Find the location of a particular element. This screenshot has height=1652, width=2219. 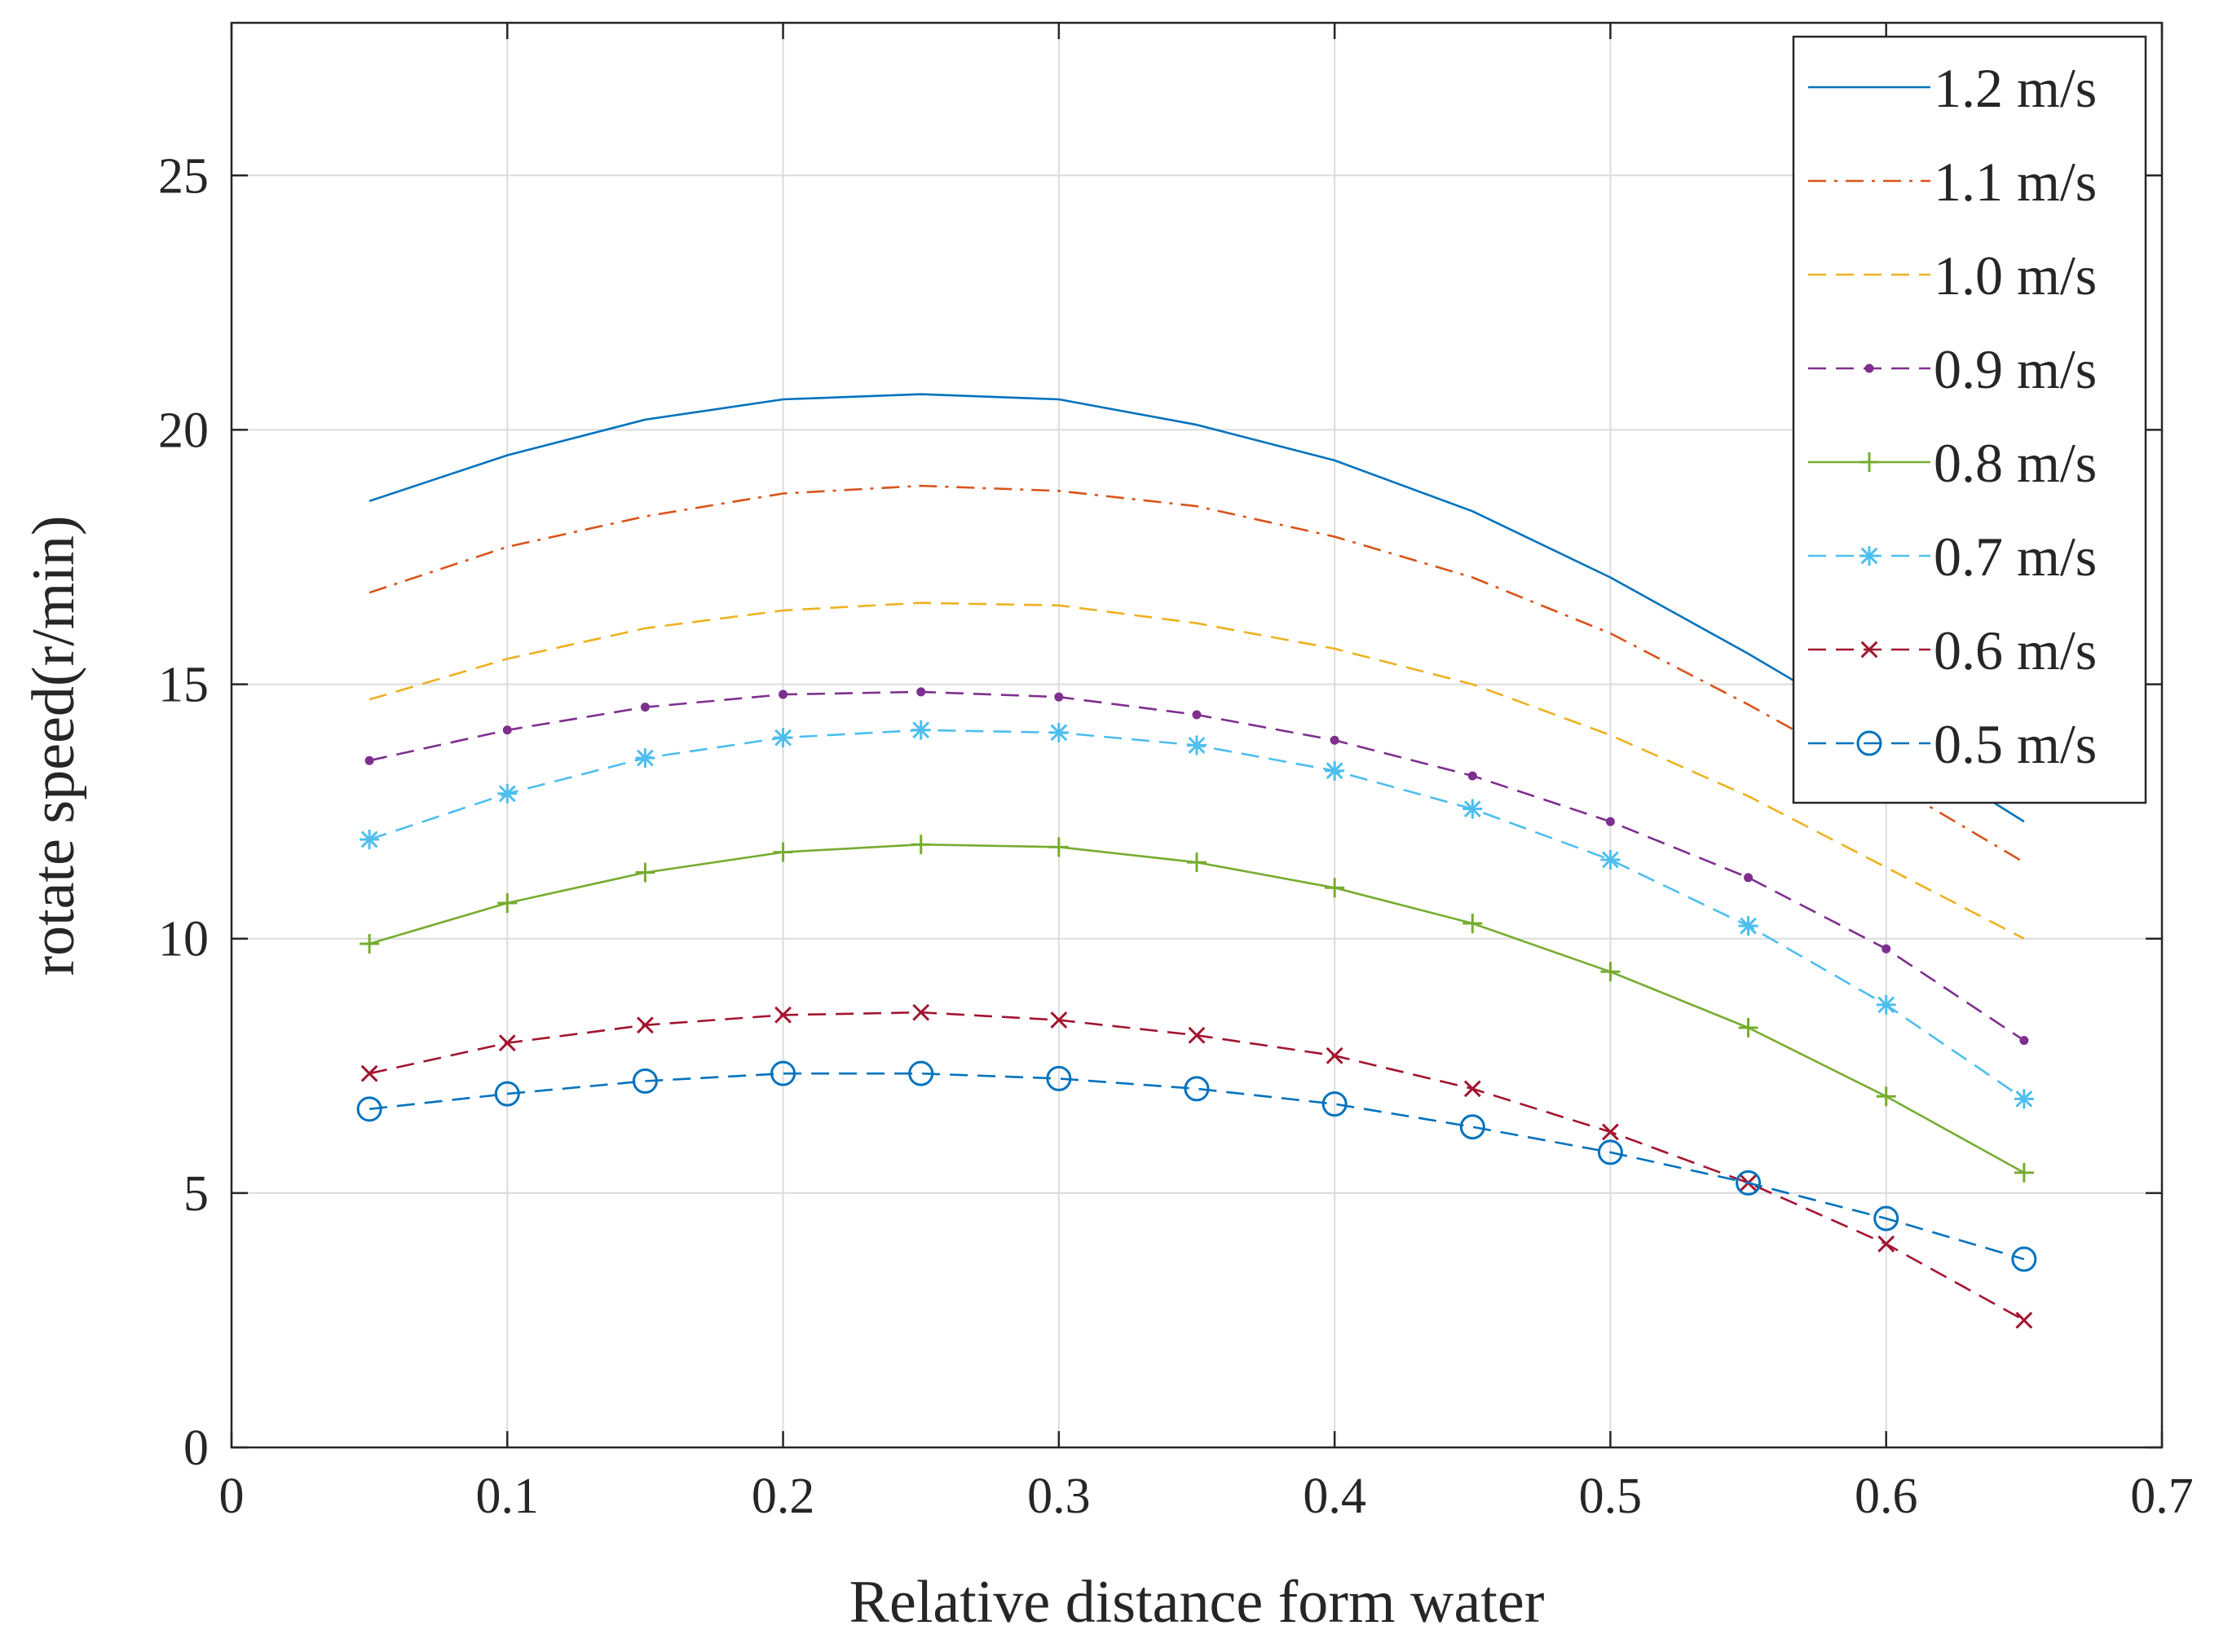

legend-label: 0.8 m/s is located at coordinates (2015, 463).